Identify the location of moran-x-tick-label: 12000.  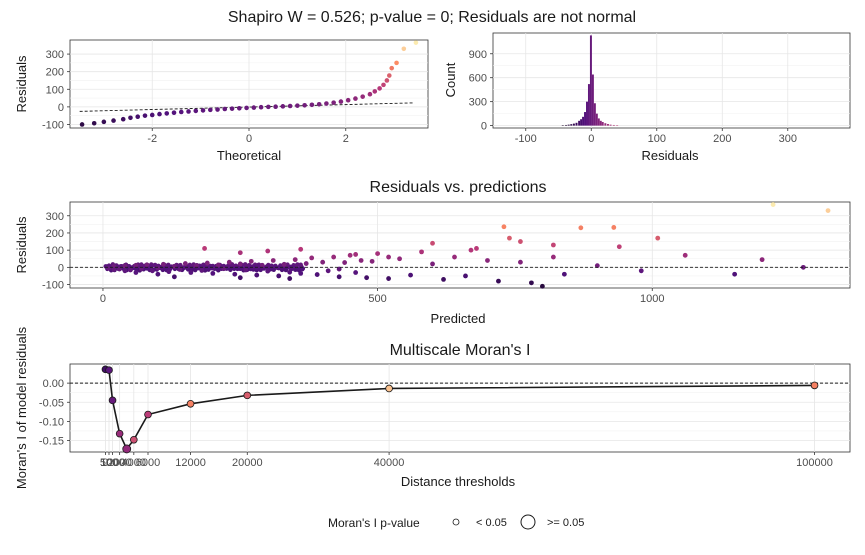
(190, 463).